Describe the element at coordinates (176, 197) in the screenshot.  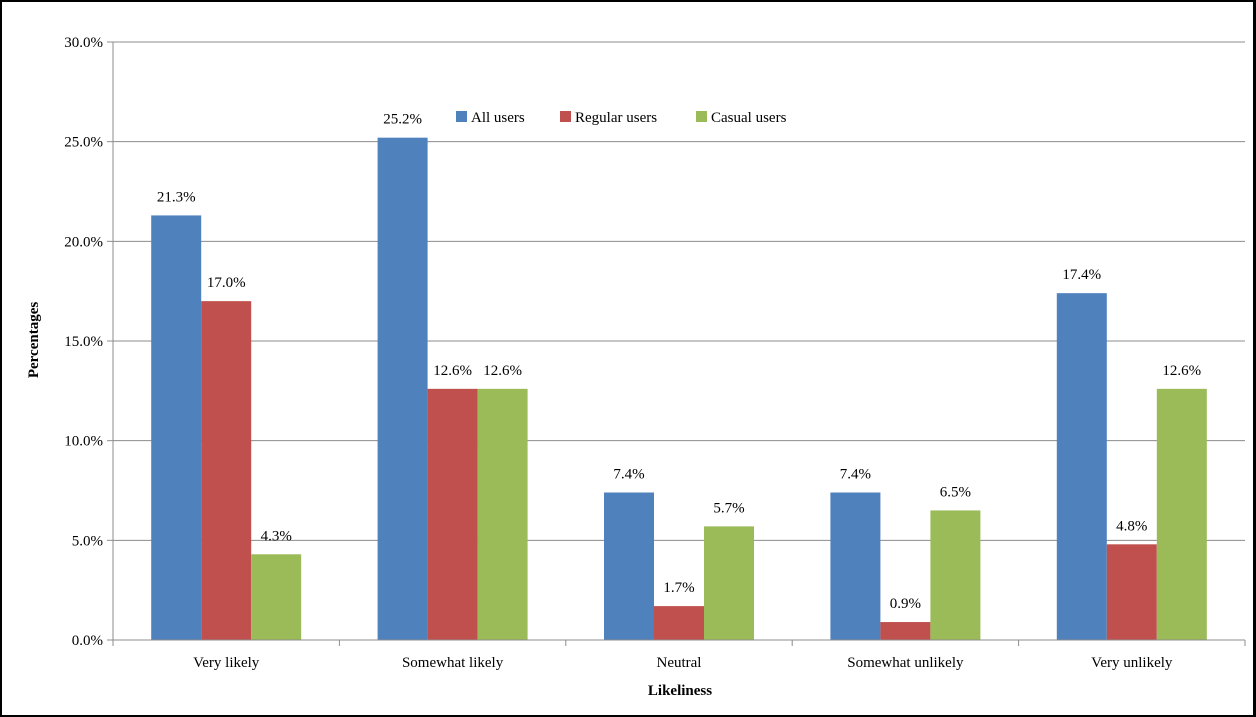
I see `data-label: 21.3%` at that location.